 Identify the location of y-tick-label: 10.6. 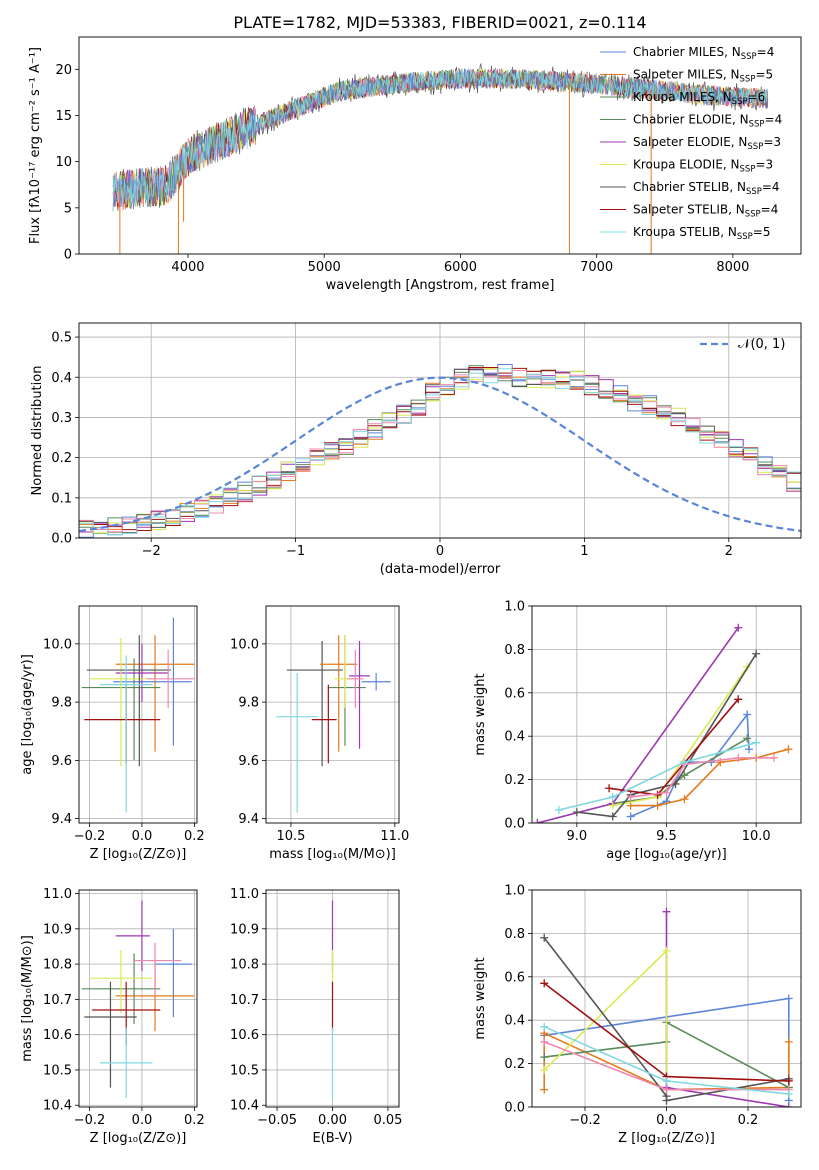
(244, 1035).